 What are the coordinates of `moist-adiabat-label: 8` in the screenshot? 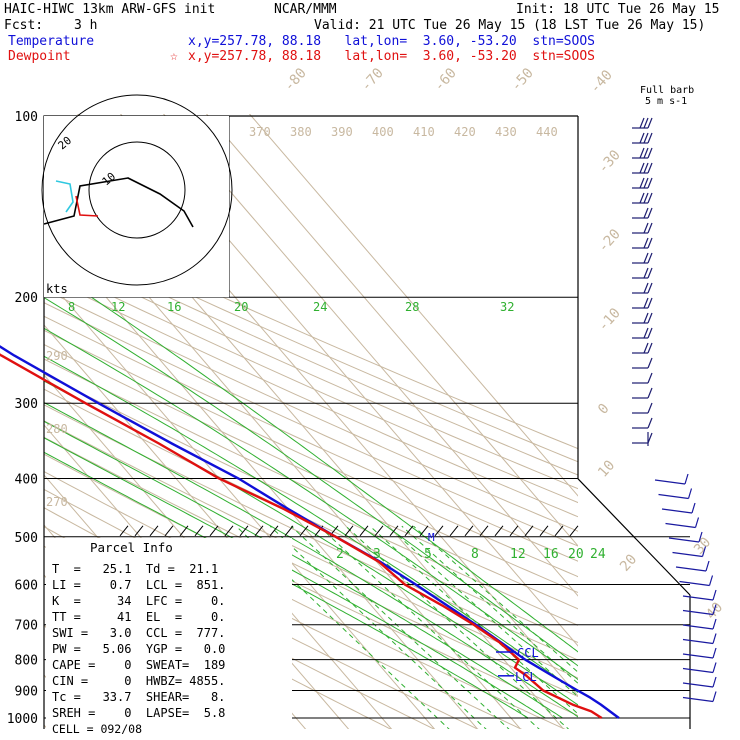 It's located at (71, 307).